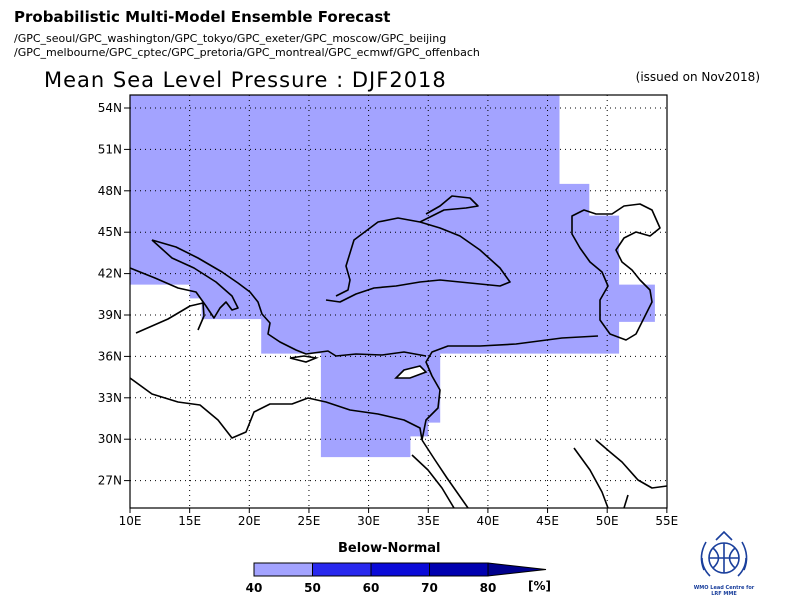  What do you see at coordinates (309, 521) in the screenshot?
I see `lon-label: 25E` at bounding box center [309, 521].